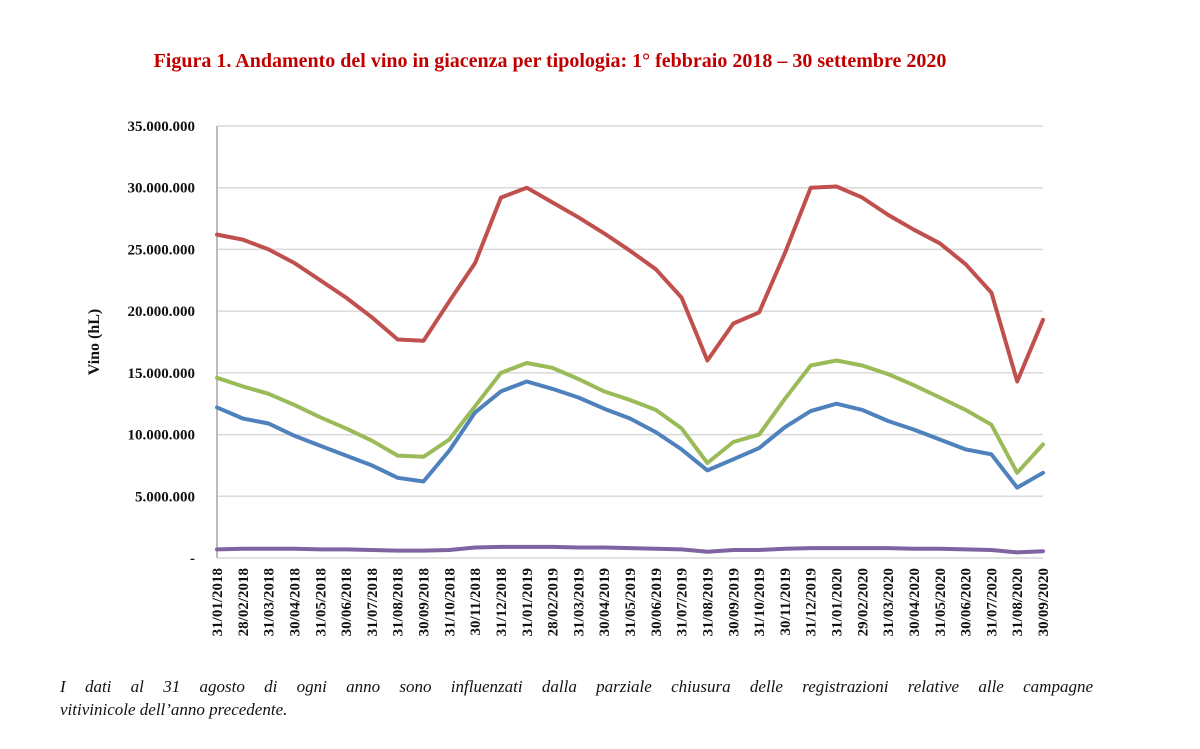 The width and height of the screenshot is (1200, 749). What do you see at coordinates (528, 602) in the screenshot?
I see `x-tick-label: 31/01/2019` at bounding box center [528, 602].